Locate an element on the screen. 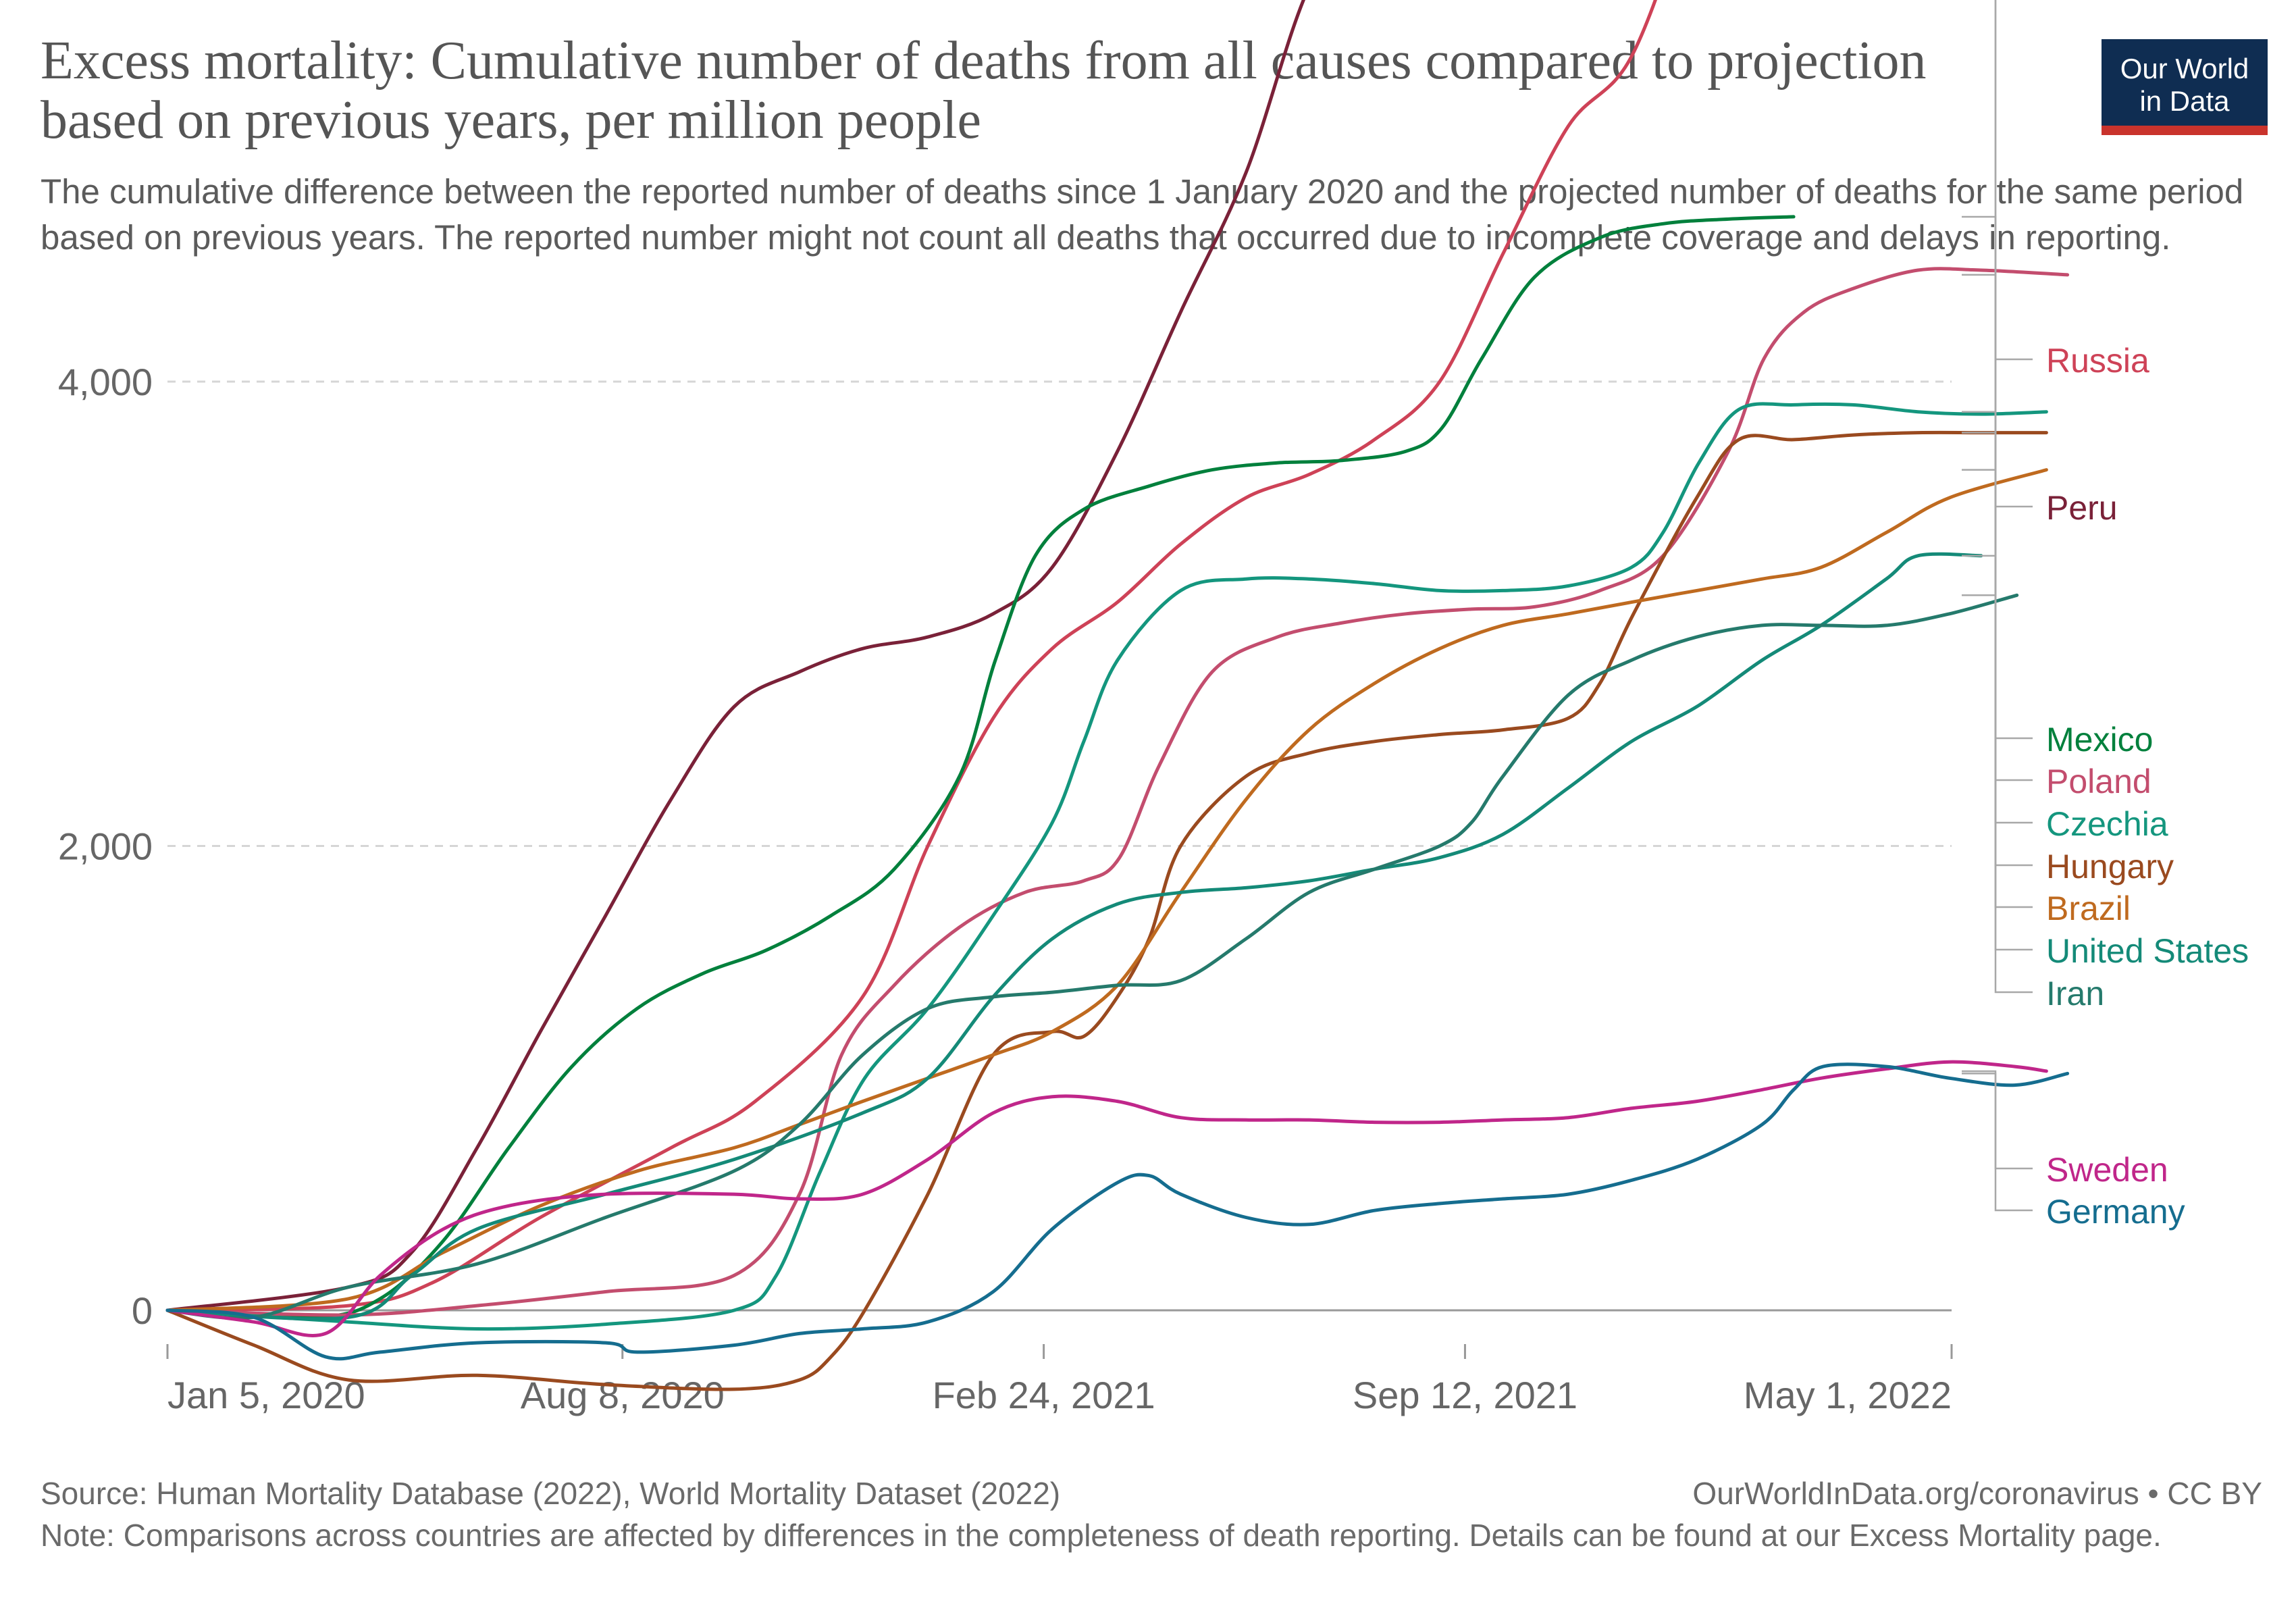 This screenshot has height=1621, width=2296. legend-label-iran: Iran is located at coordinates (2075, 993).